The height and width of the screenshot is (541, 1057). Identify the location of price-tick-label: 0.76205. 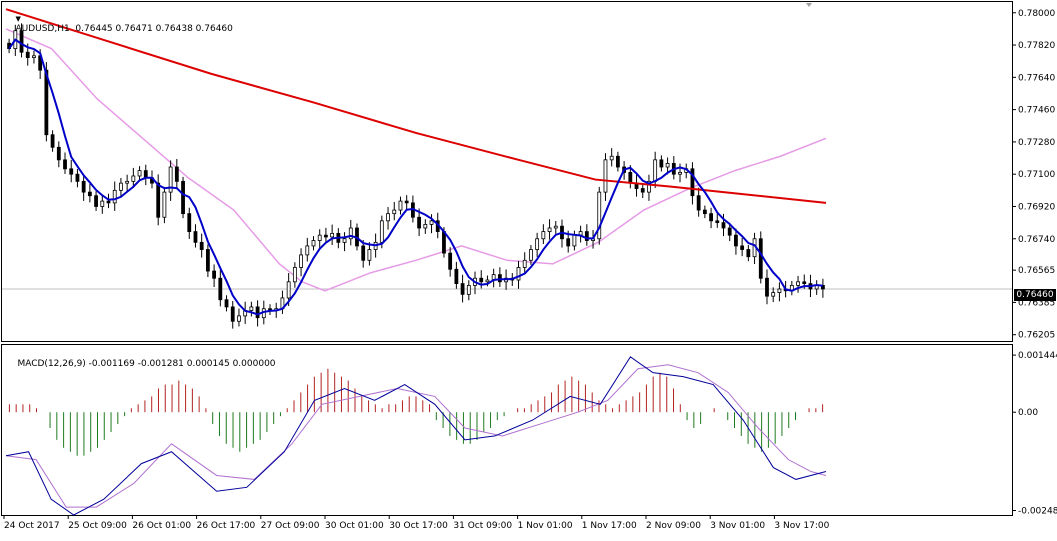
(1036, 336).